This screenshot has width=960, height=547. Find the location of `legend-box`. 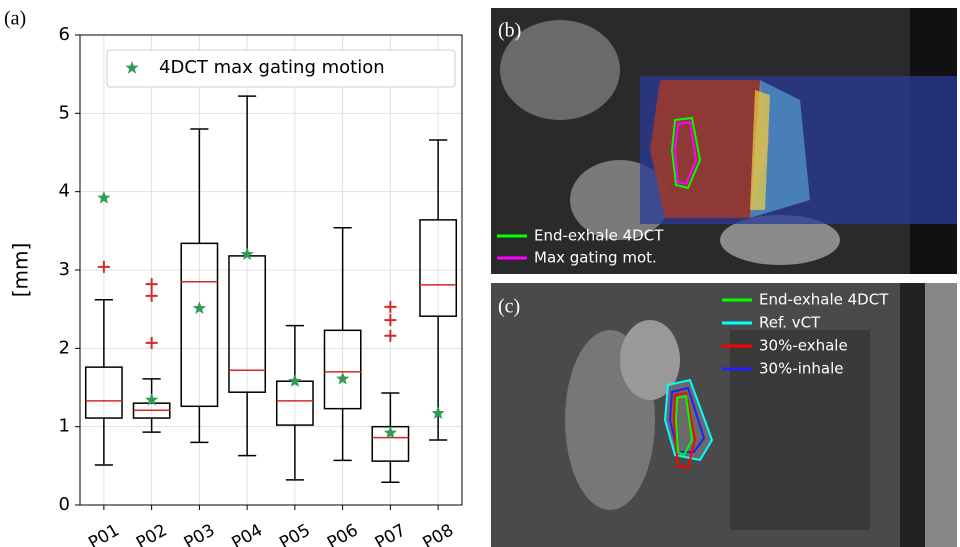

legend-box is located at coordinates (281, 68).